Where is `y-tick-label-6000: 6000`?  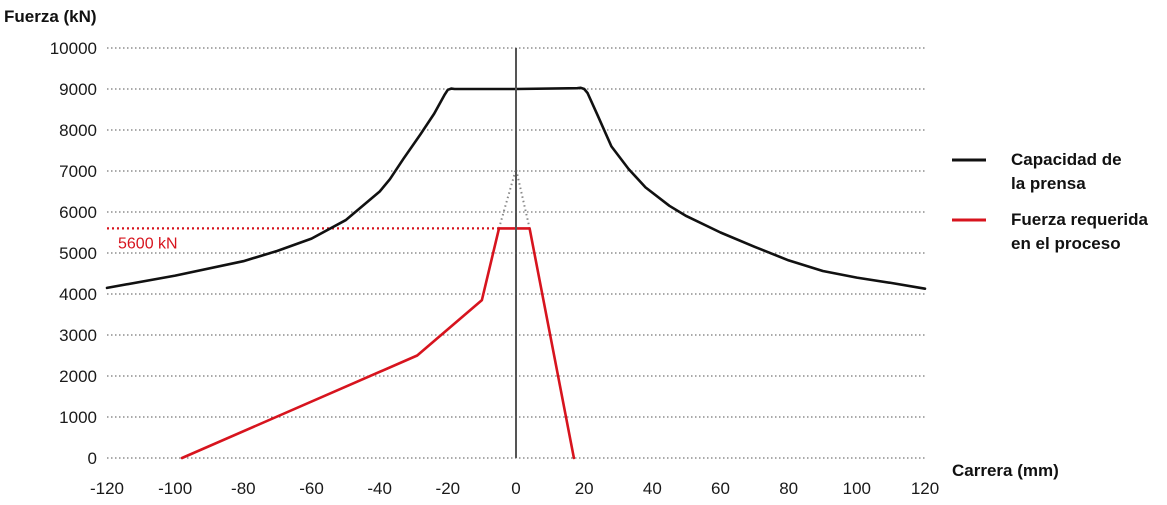
y-tick-label-6000: 6000 is located at coordinates (78, 212).